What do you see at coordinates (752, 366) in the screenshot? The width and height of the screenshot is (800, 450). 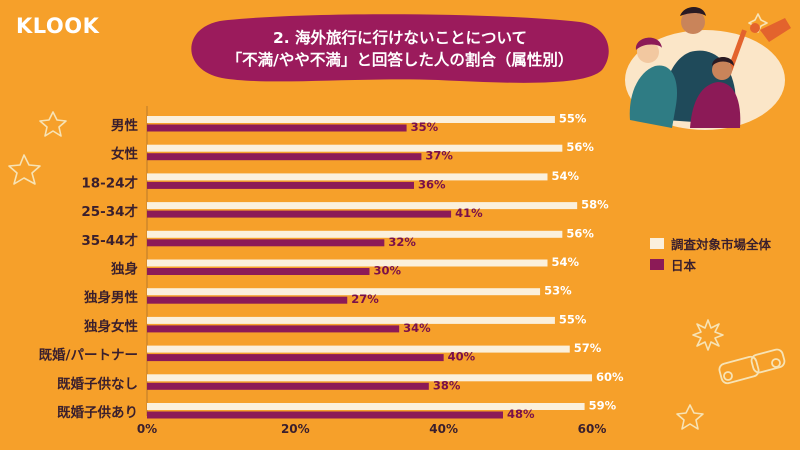 I see `binoculars-doodle-icon` at bounding box center [752, 366].